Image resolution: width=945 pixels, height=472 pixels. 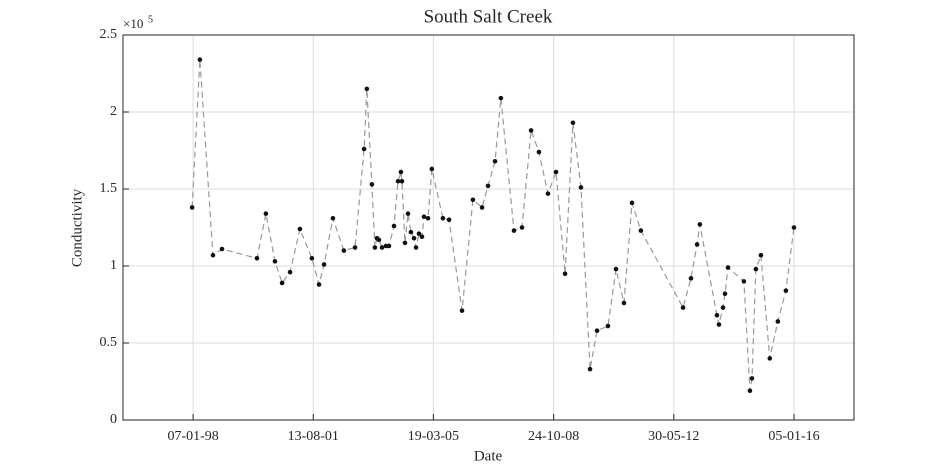 What do you see at coordinates (793, 436) in the screenshot?
I see `x-tick-label: 05-01-16` at bounding box center [793, 436].